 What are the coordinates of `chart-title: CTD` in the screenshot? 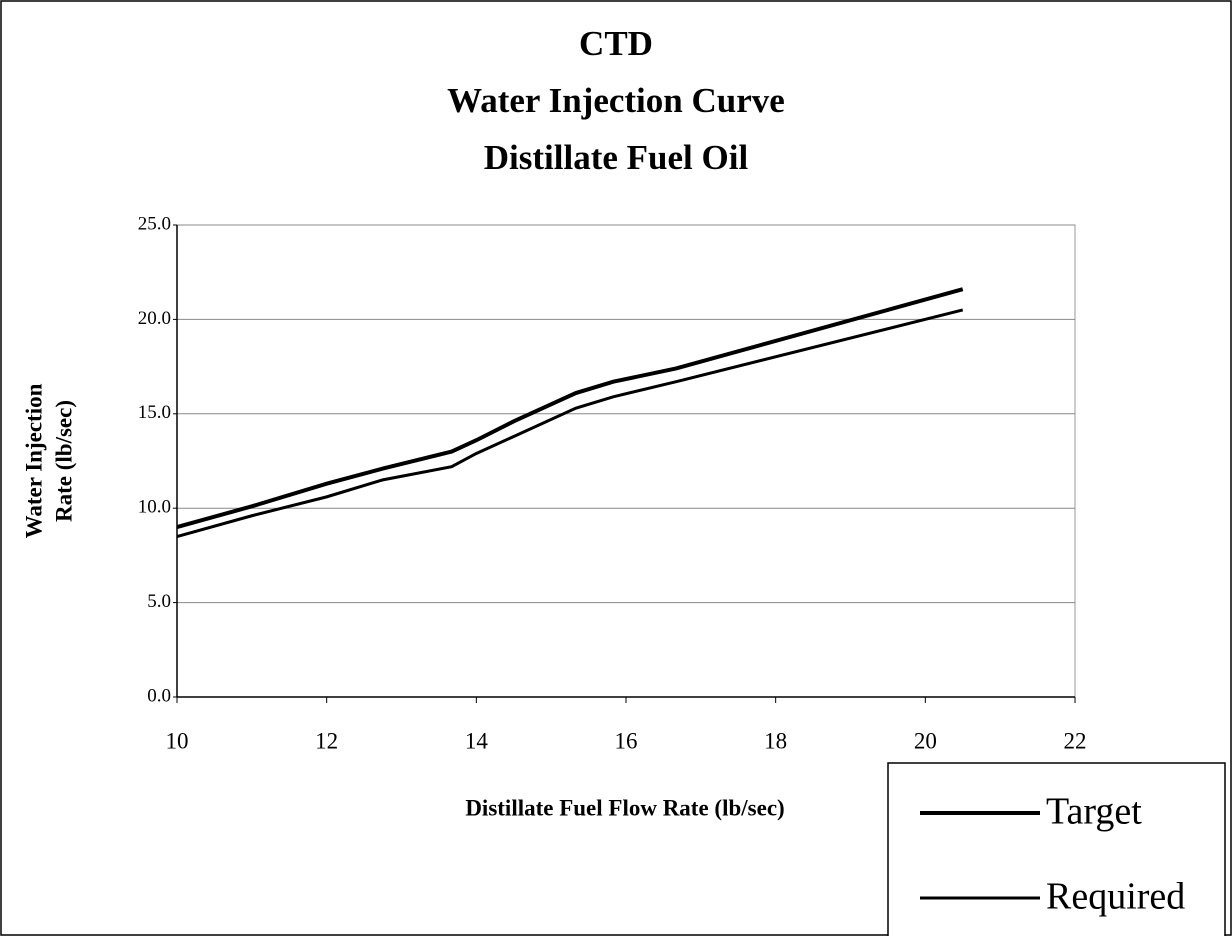 It's located at (616, 43).